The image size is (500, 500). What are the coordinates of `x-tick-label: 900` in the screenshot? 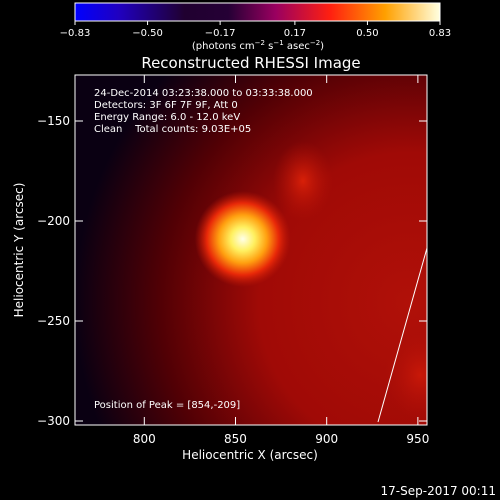 It's located at (326, 439).